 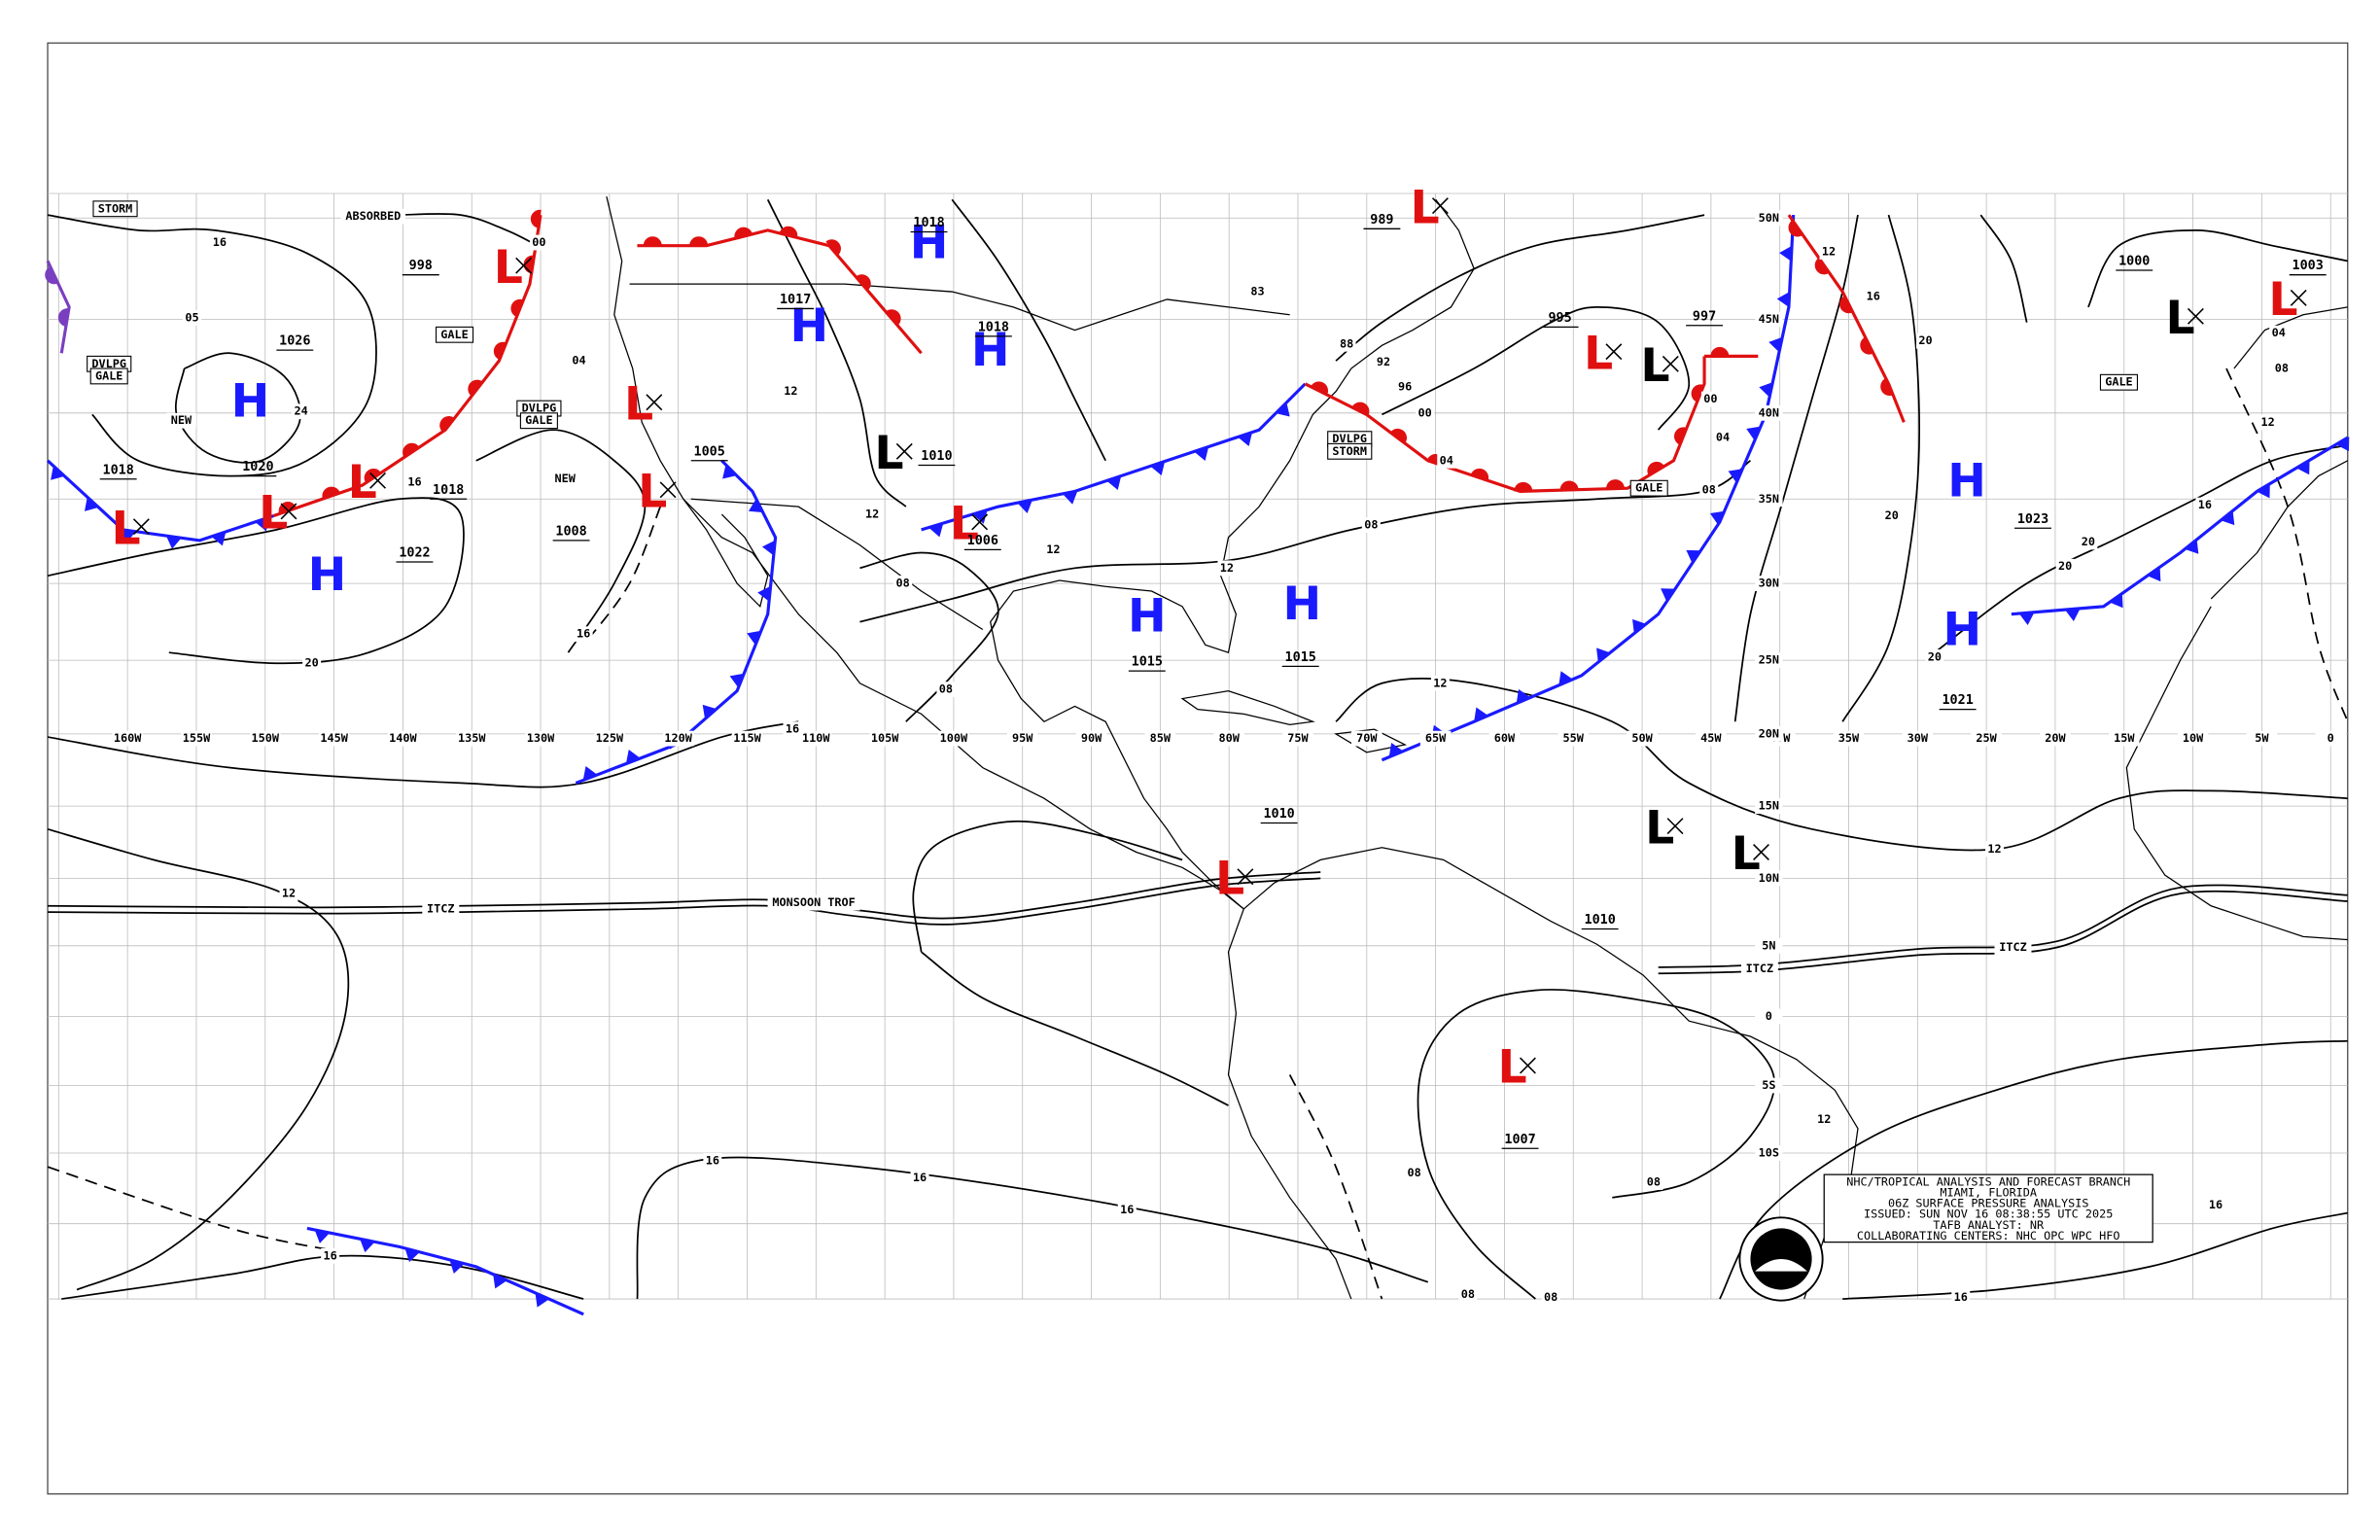 I want to click on center-pressure: 1021, so click(x=1957, y=700).